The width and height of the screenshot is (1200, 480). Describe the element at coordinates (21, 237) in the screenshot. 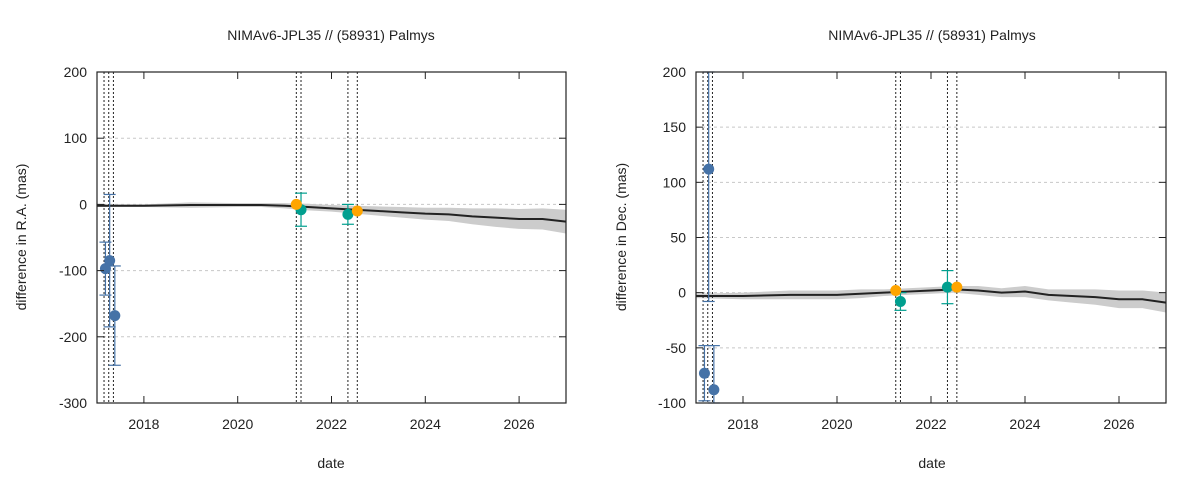

I see `y-axis-label: difference in R.A. (mas)` at that location.